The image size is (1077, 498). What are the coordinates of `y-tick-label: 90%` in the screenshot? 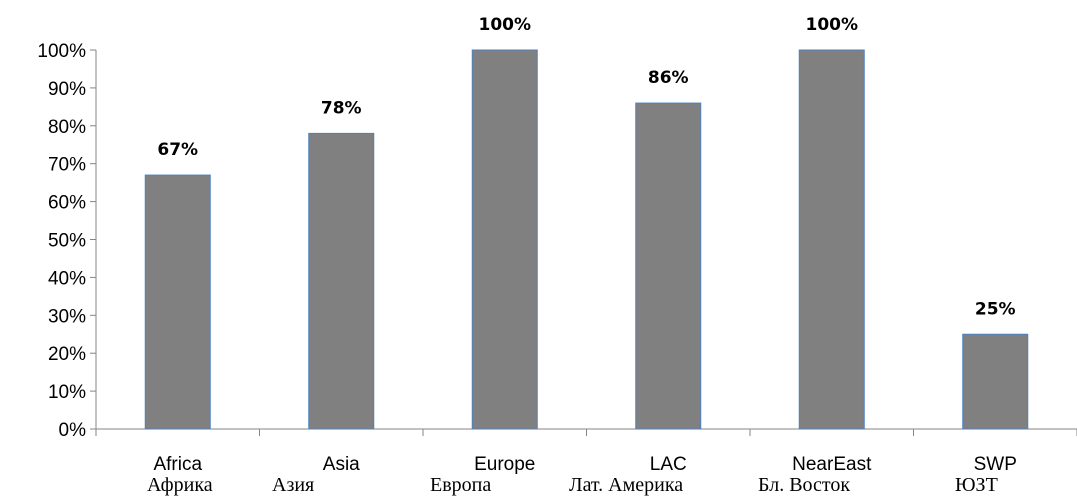 It's located at (67, 89).